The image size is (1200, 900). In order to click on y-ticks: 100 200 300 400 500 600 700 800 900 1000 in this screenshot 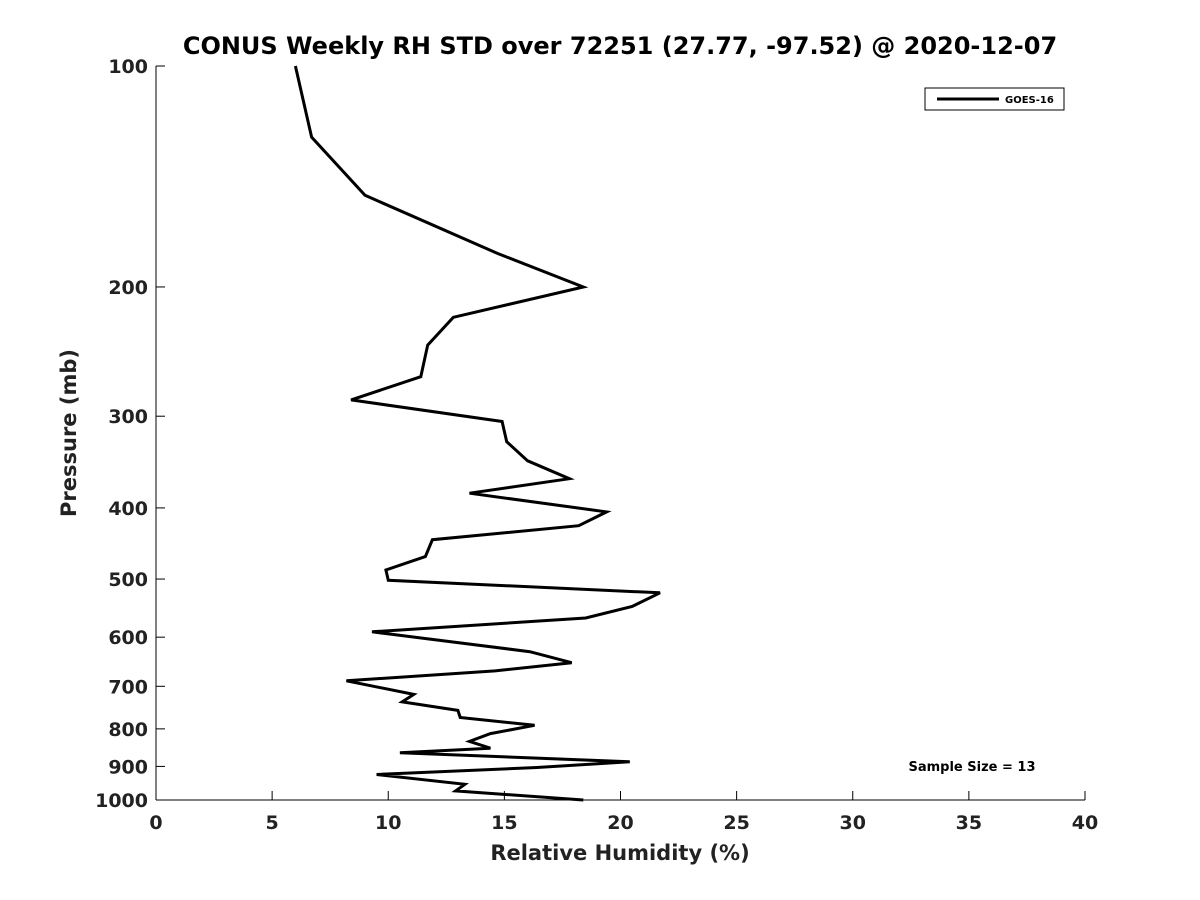, I will do `click(130, 434)`.